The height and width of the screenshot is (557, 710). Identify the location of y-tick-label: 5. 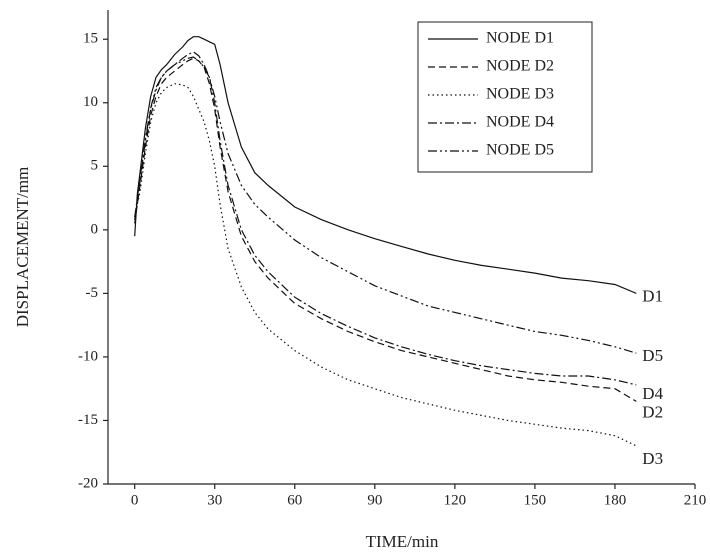
(95, 166).